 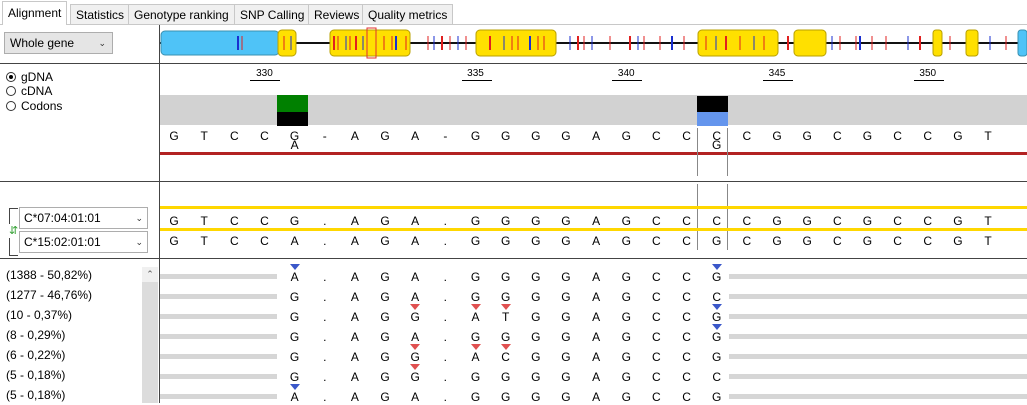 I want to click on read-group-label: (1277 - 46,76%), so click(x=49, y=295).